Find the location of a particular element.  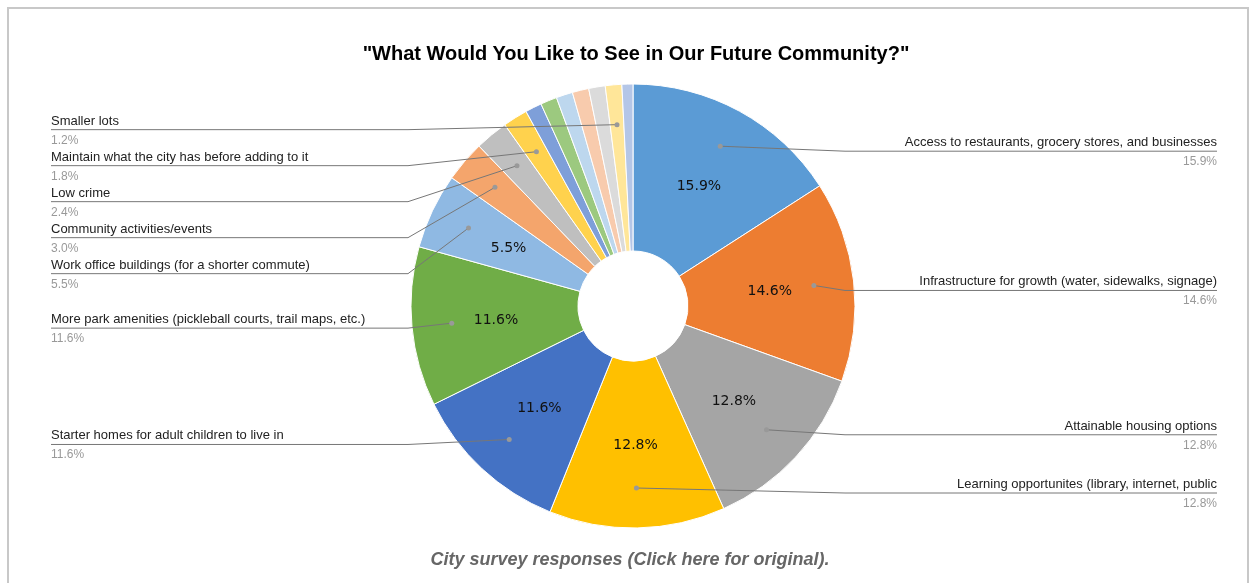

data-label: 14.6% is located at coordinates (769, 290).